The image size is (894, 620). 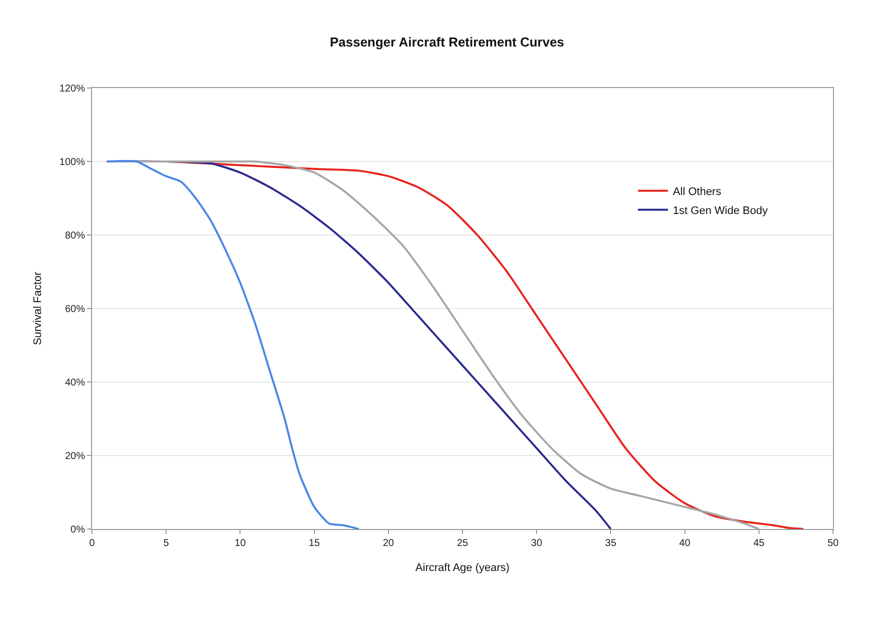 What do you see at coordinates (697, 192) in the screenshot?
I see `legend-label: All Others` at bounding box center [697, 192].